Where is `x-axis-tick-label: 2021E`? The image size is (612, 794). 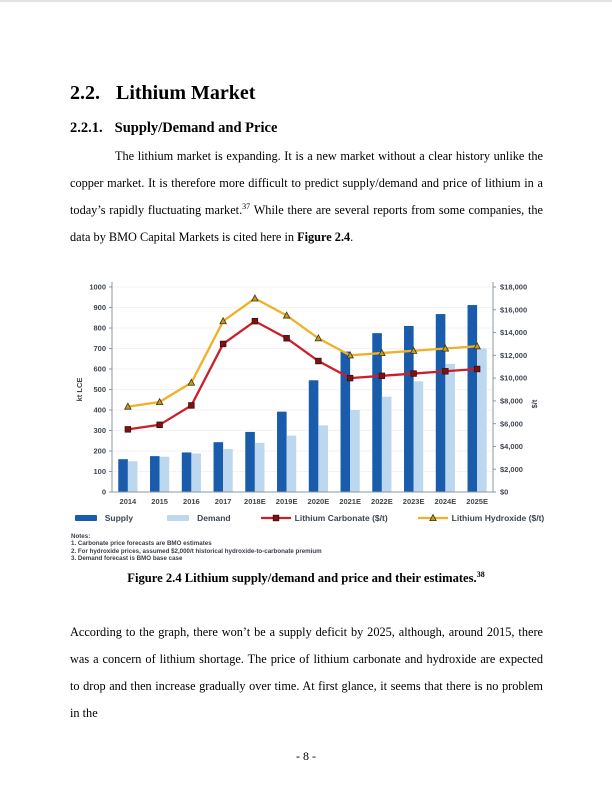
x-axis-tick-label: 2021E is located at coordinates (350, 501).